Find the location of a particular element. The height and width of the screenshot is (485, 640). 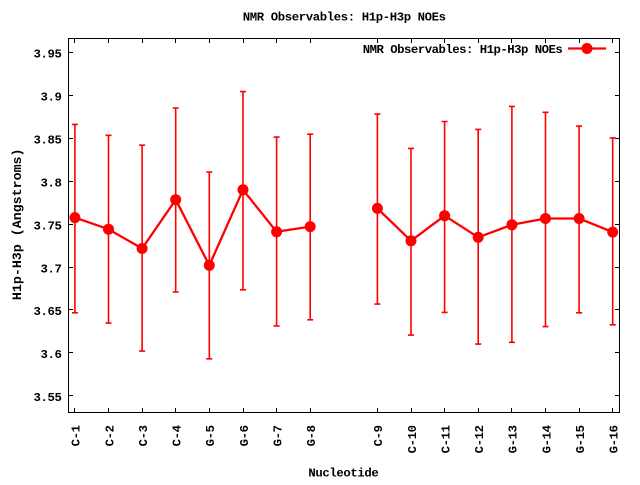

svg-text: C-4 is located at coordinates (178, 435).